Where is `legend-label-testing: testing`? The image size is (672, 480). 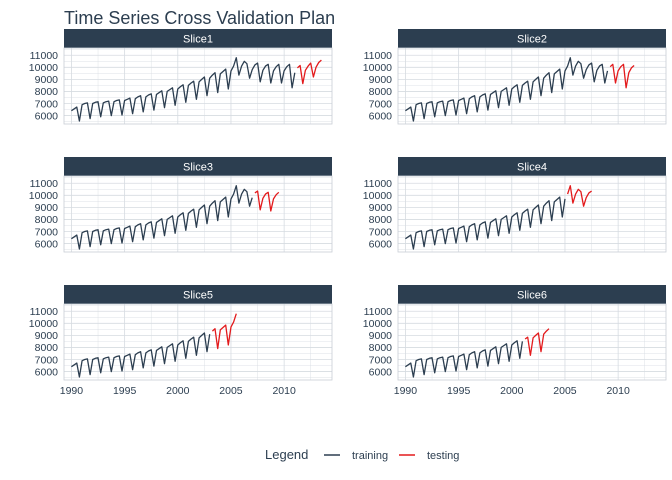
legend-label-testing: testing is located at coordinates (443, 456).